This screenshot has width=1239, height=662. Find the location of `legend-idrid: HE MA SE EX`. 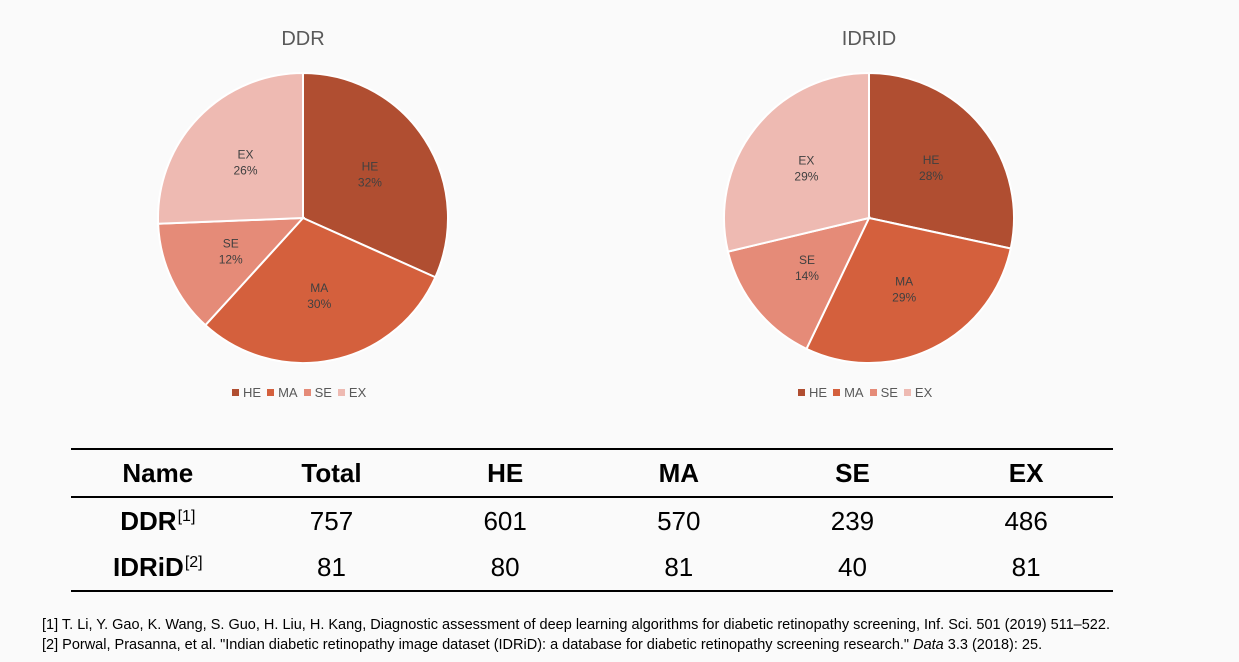

legend-idrid: HE MA SE EX is located at coordinates (865, 392).